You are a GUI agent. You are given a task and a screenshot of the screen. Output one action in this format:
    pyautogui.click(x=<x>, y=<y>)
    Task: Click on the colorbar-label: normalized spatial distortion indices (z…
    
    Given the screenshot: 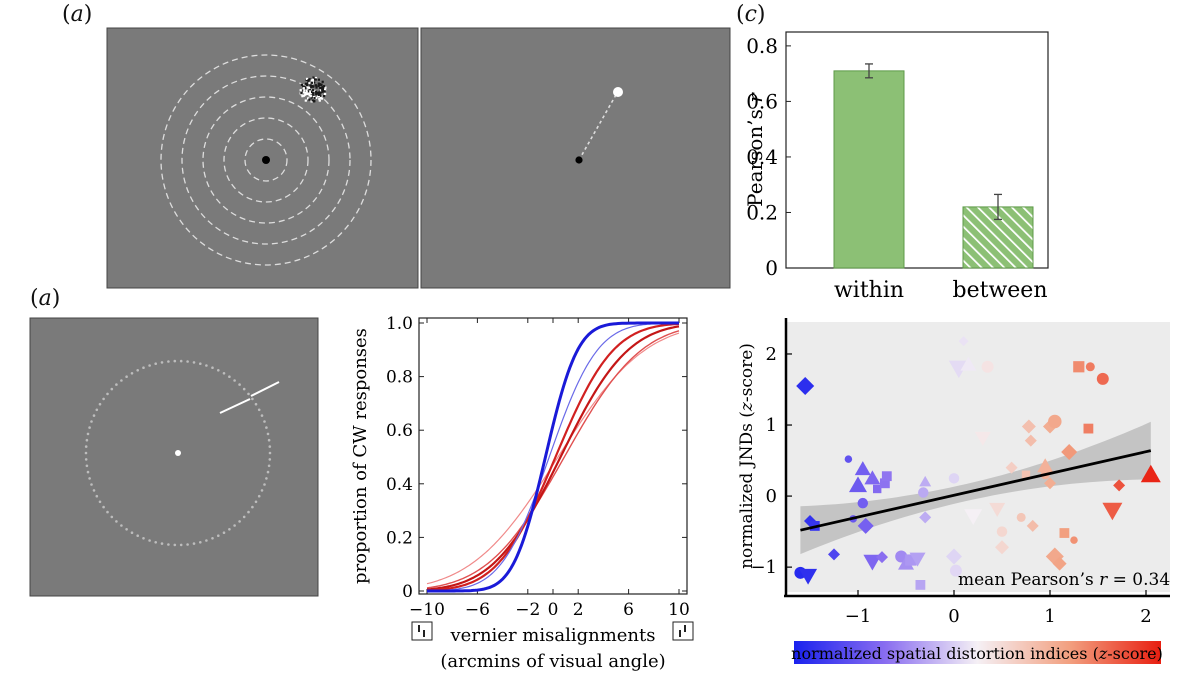 What is the action you would take?
    pyautogui.click(x=977, y=653)
    